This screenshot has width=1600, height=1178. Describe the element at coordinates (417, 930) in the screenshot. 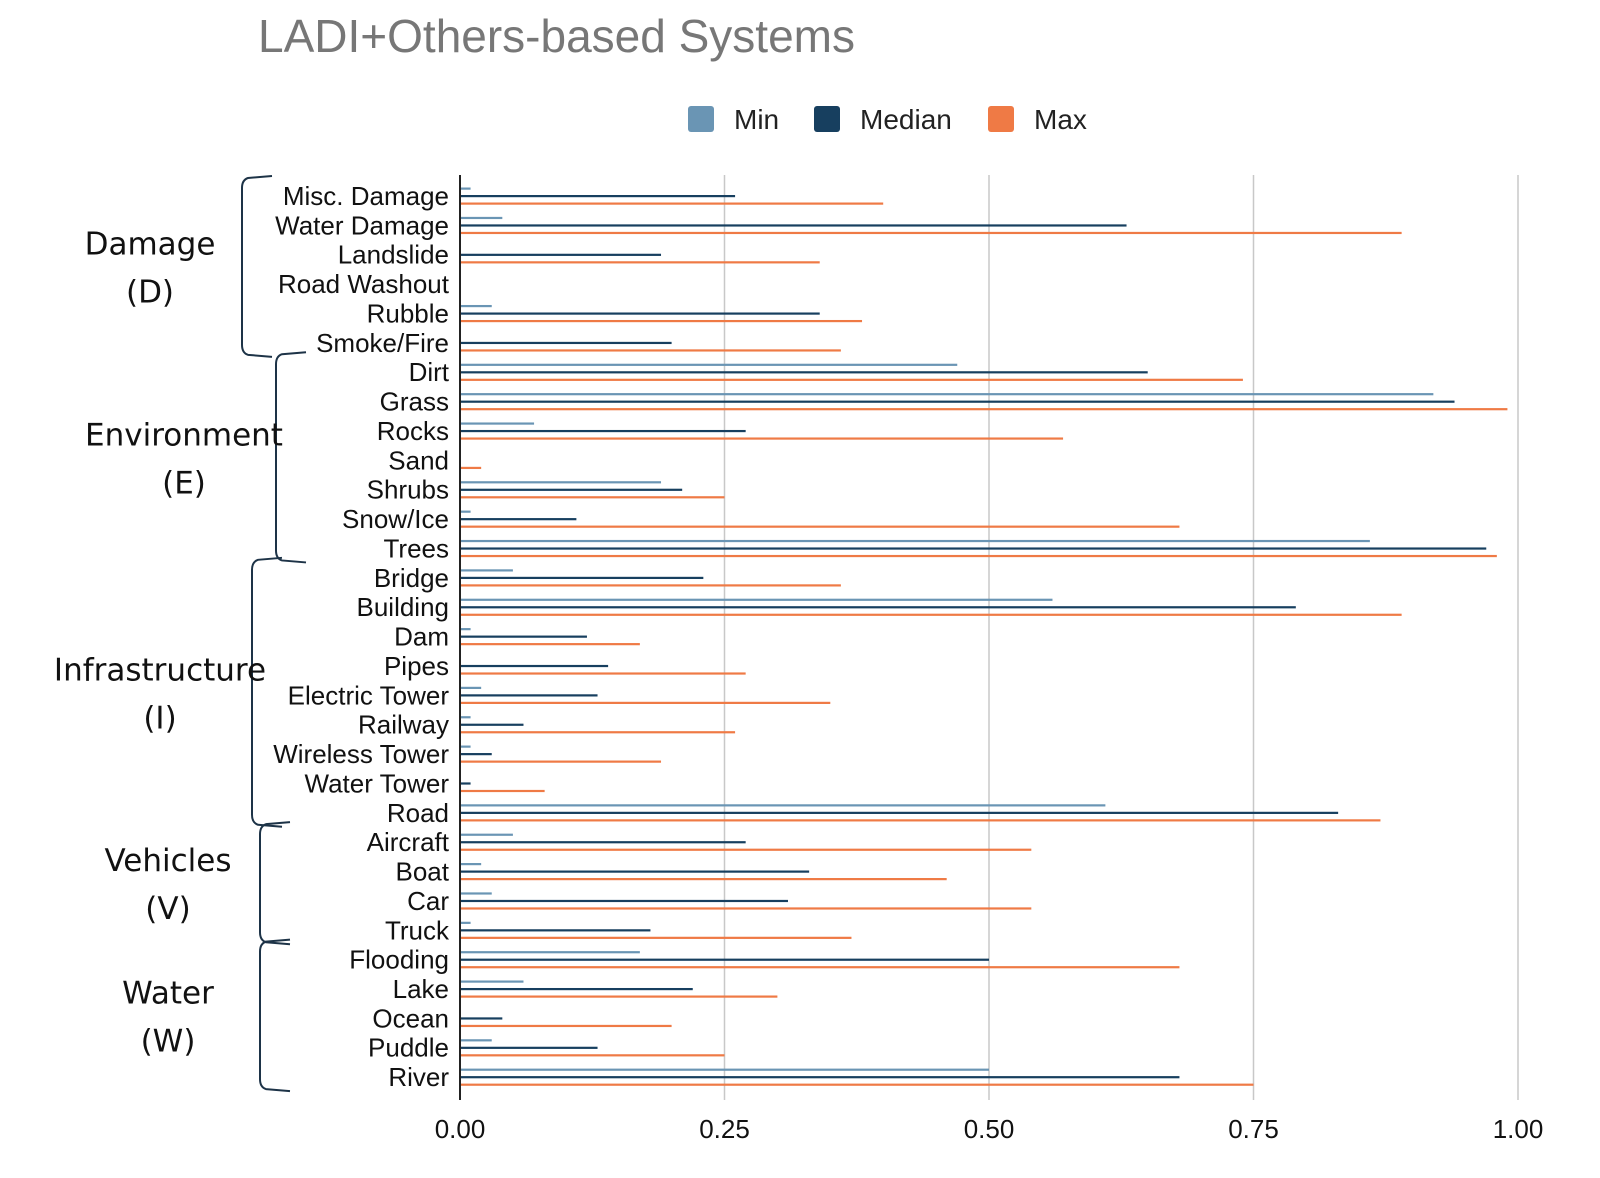

I see `category-label: Truck` at that location.